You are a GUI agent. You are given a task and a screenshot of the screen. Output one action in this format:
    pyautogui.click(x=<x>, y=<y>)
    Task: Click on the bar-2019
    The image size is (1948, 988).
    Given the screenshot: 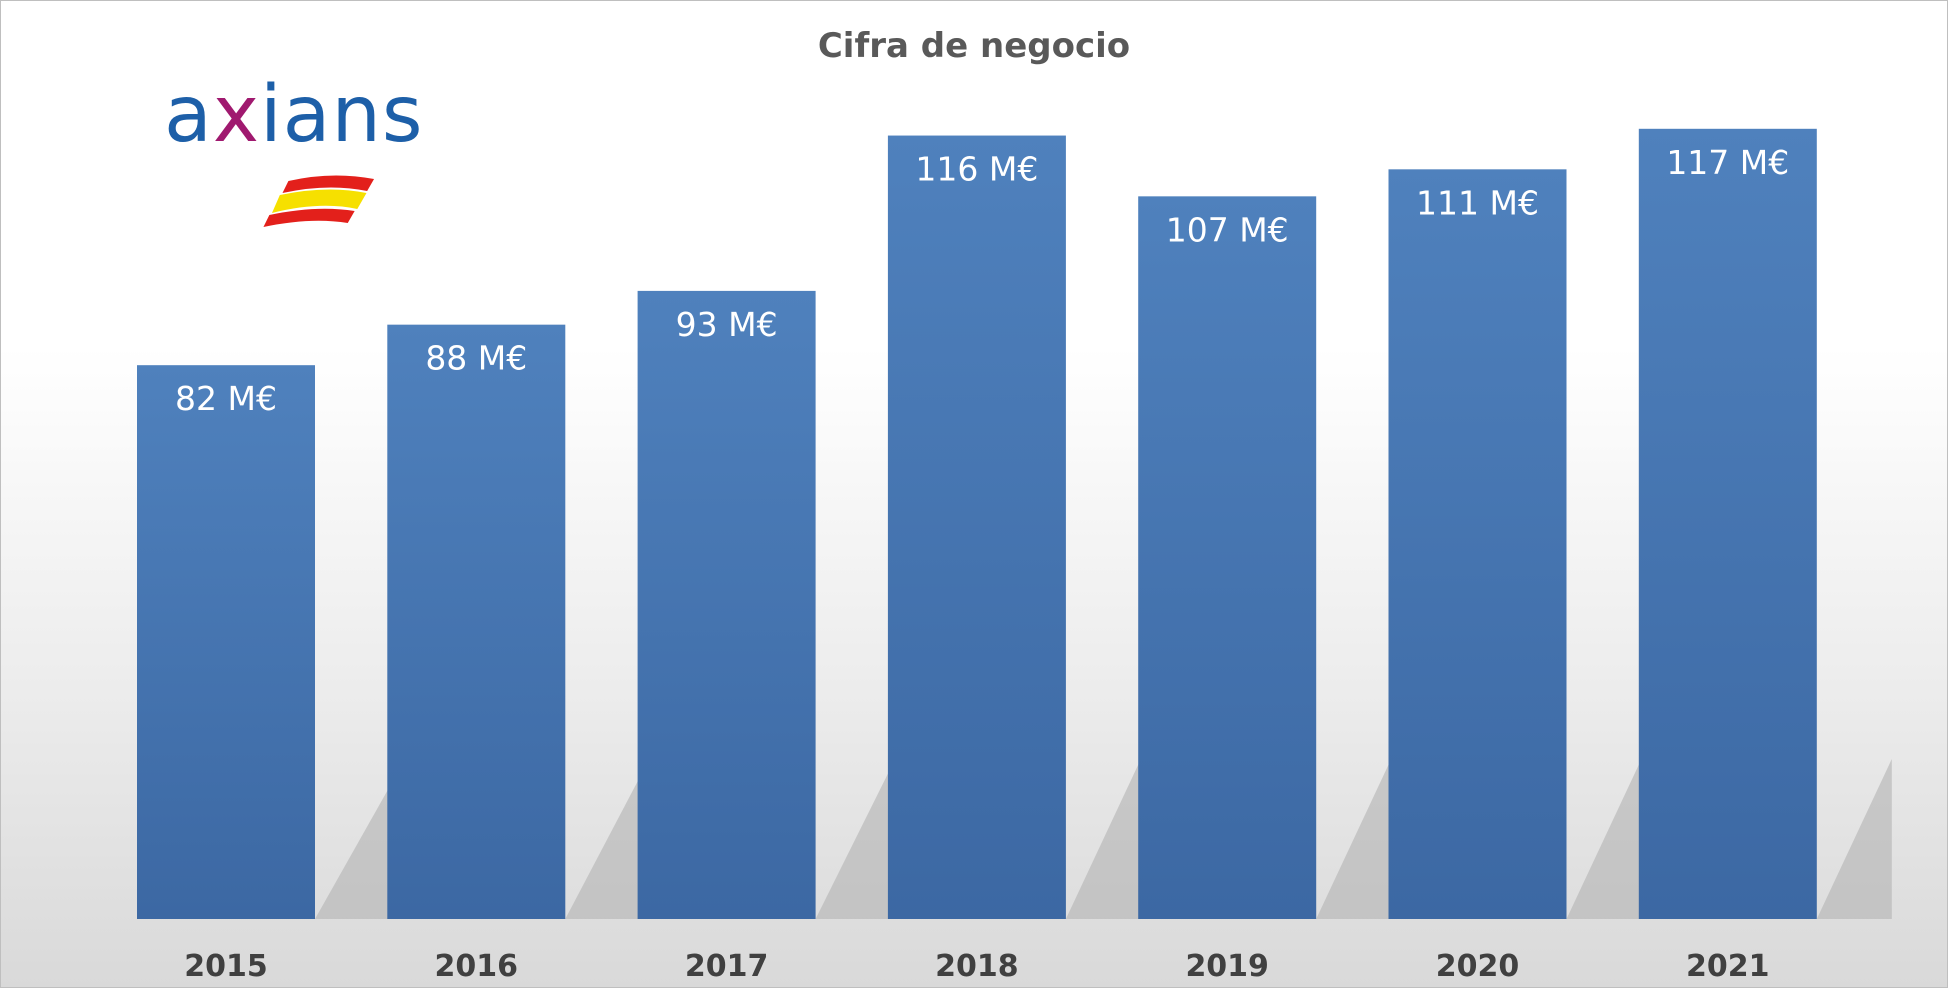 What is the action you would take?
    pyautogui.click(x=1227, y=558)
    